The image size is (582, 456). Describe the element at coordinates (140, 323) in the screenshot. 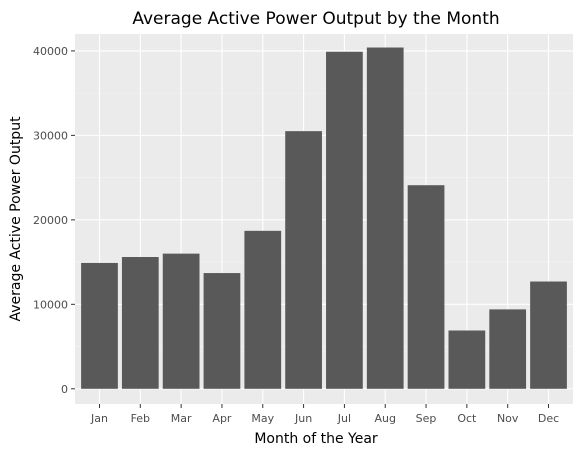

I see `bar-feb` at that location.